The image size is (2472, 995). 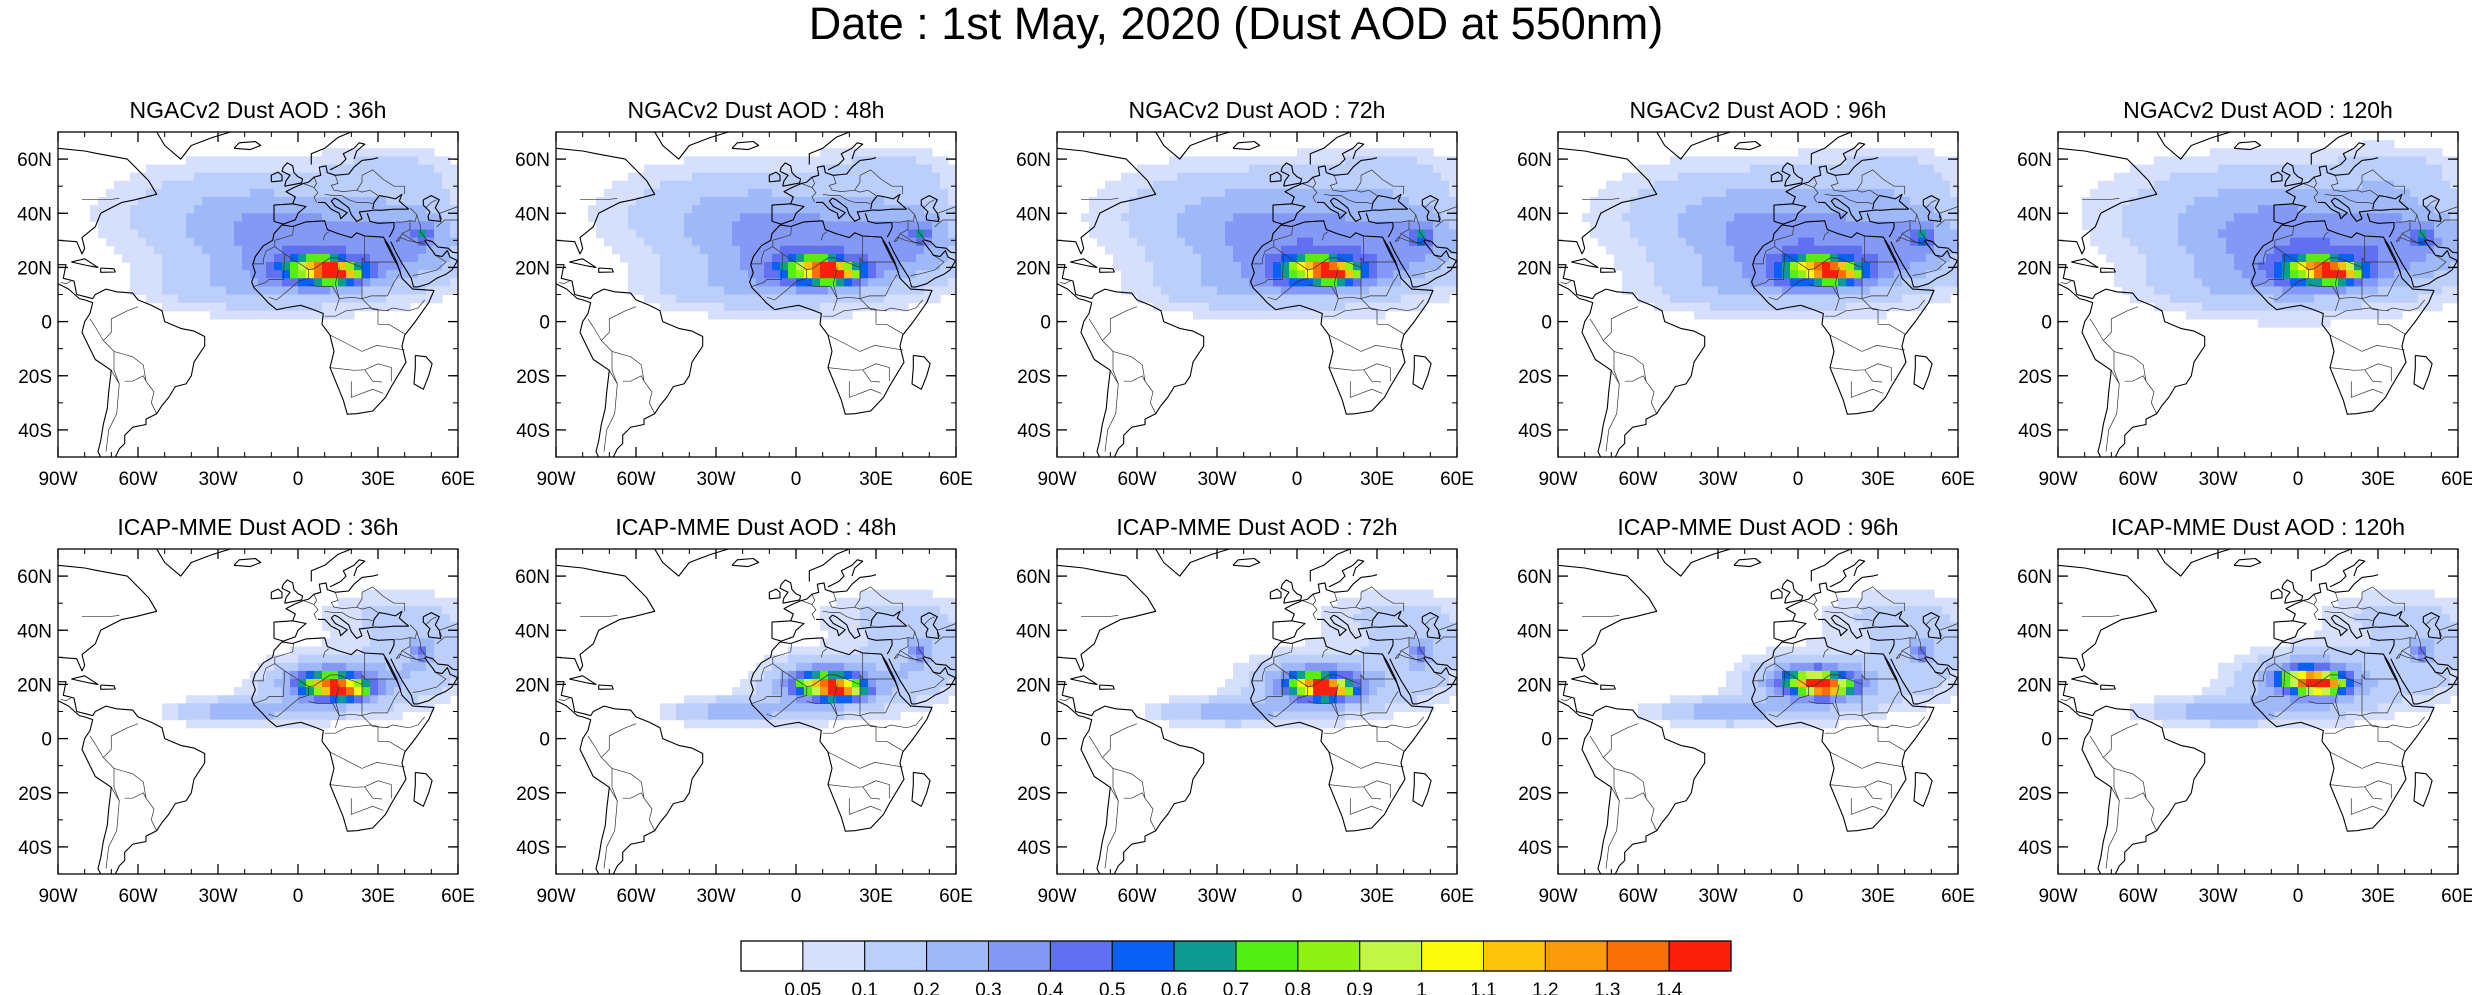 What do you see at coordinates (1236, 24) in the screenshot?
I see `figure-title: Date : 1st May, 2020 (Dust AOD at 550nm)` at bounding box center [1236, 24].